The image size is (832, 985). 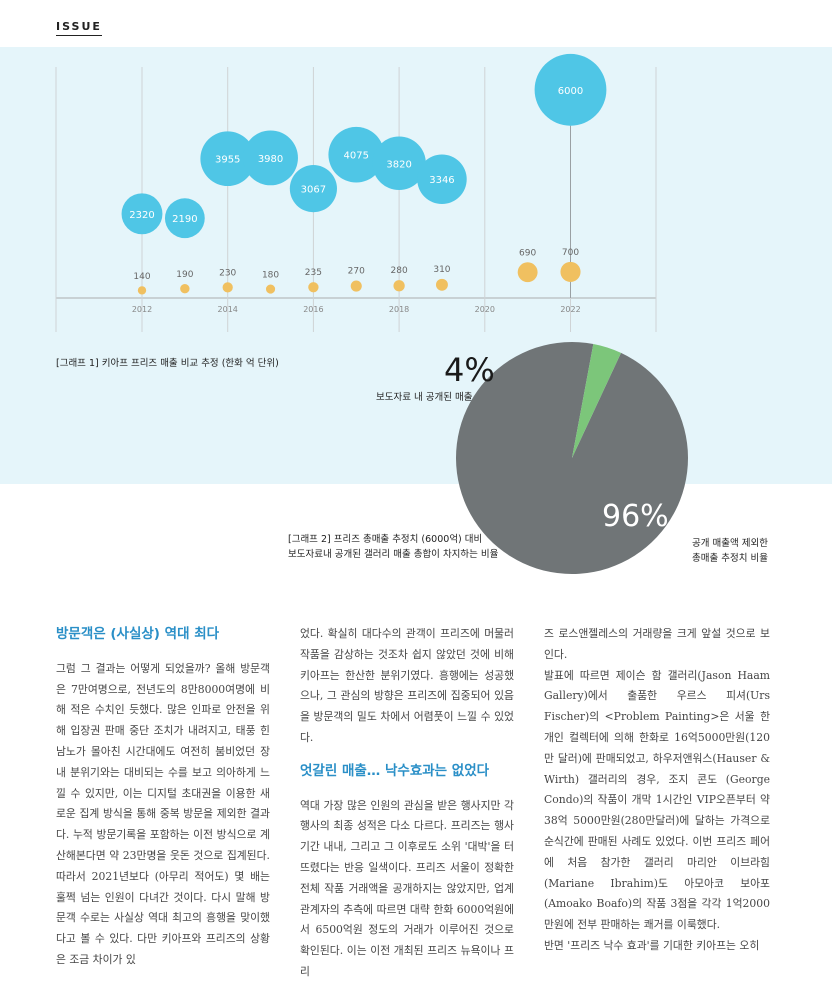 I want to click on bubble-value-label: 3346, so click(x=441, y=180).